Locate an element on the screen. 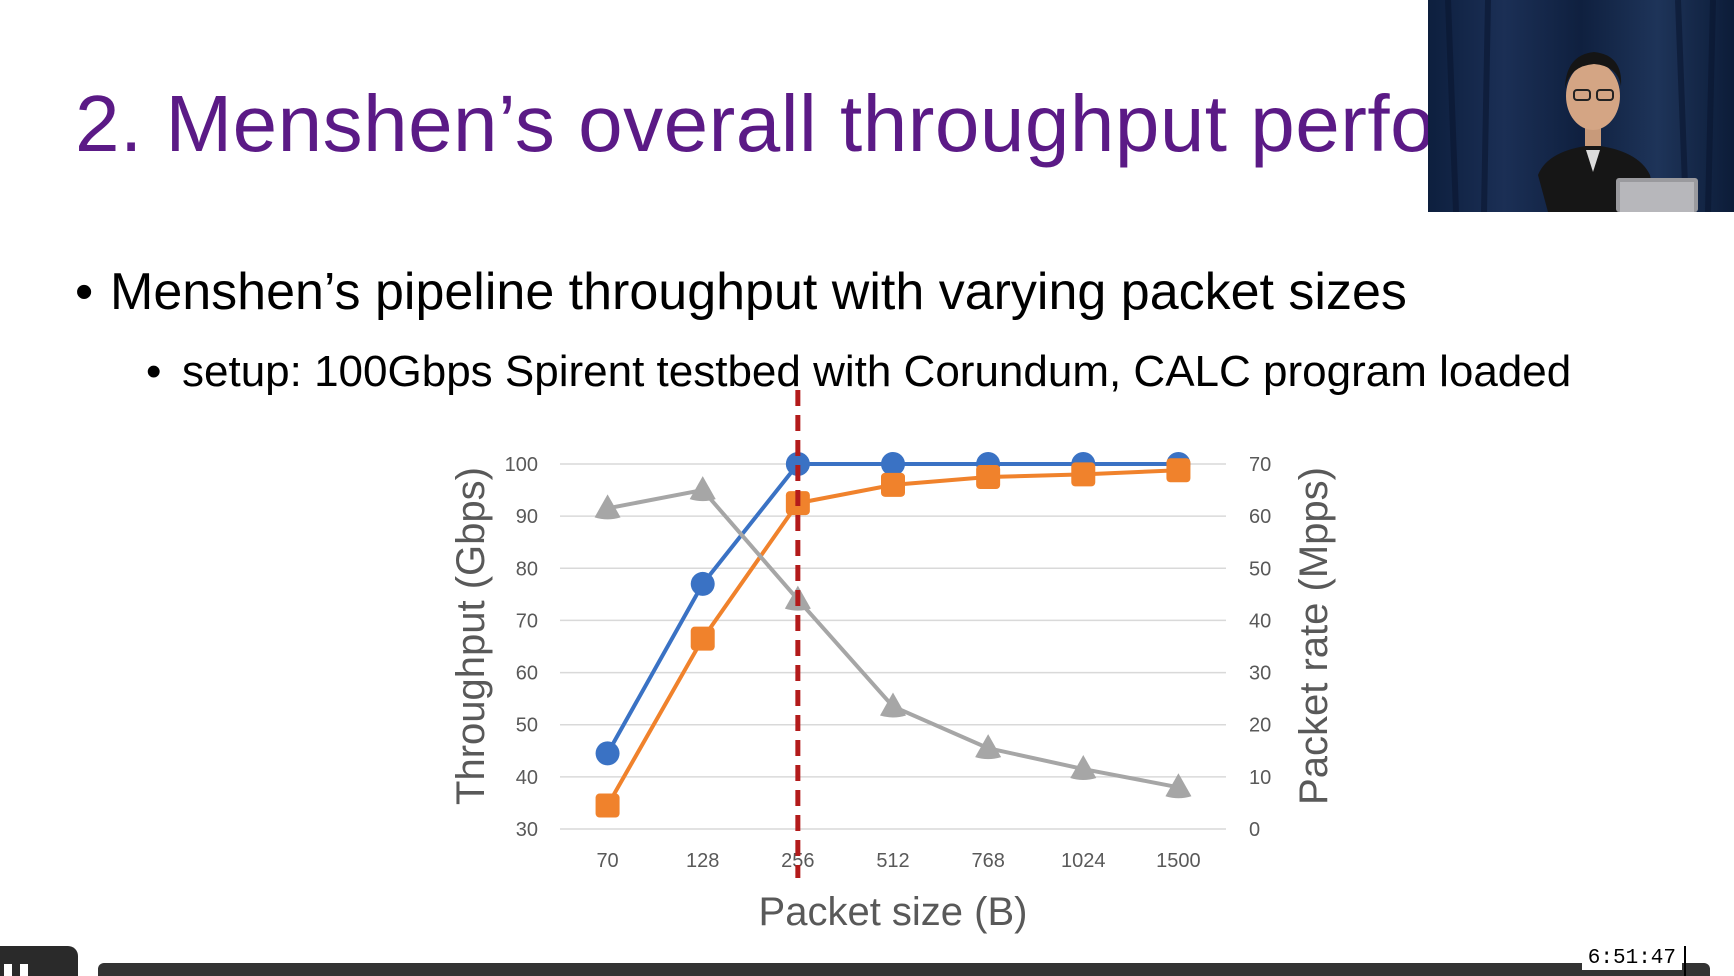  y-tick-label-right: 50 is located at coordinates (1260, 569).